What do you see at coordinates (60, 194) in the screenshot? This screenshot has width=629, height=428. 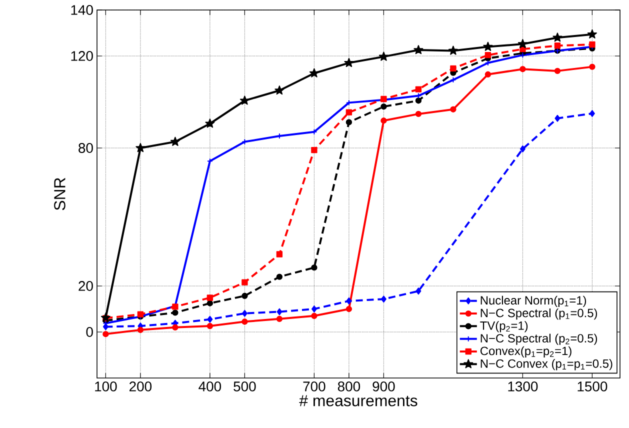 I see `y-axis-title: SNR` at bounding box center [60, 194].